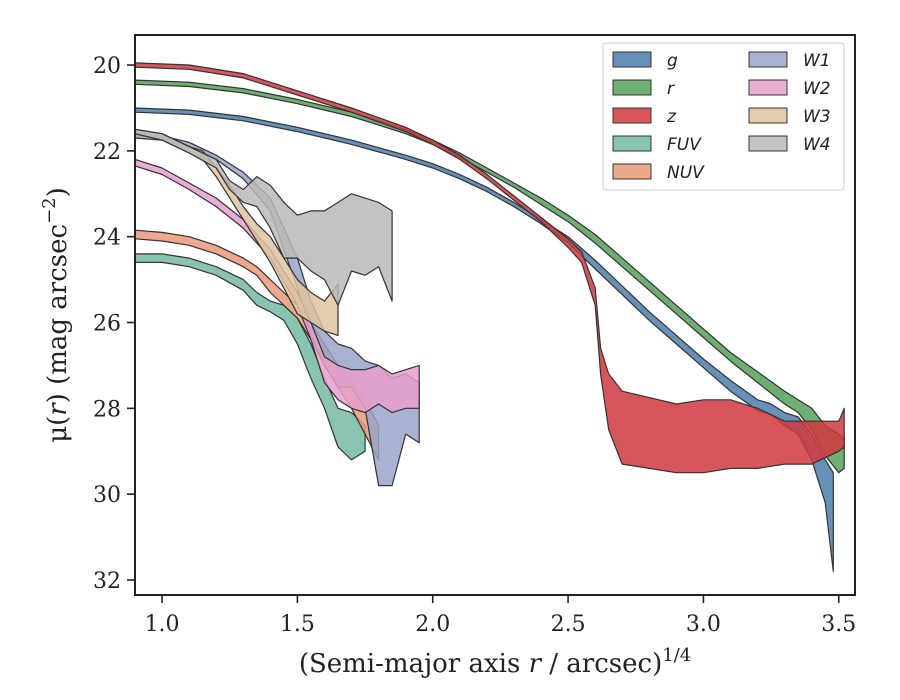  Describe the element at coordinates (838, 624) in the screenshot. I see `x-tick-label: 3.5` at that location.